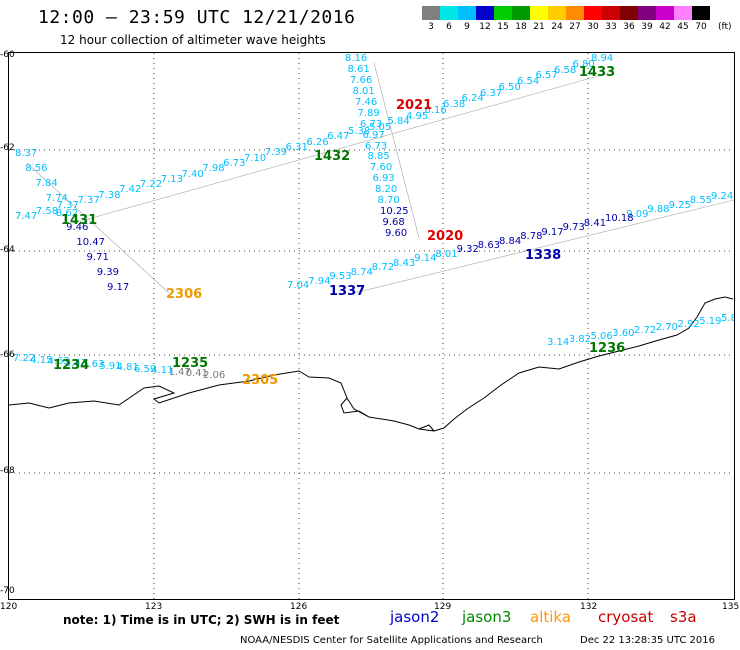 Image resolution: width=740 pixels, height=650 pixels. I want to click on longitude-label: 120, so click(9, 607).